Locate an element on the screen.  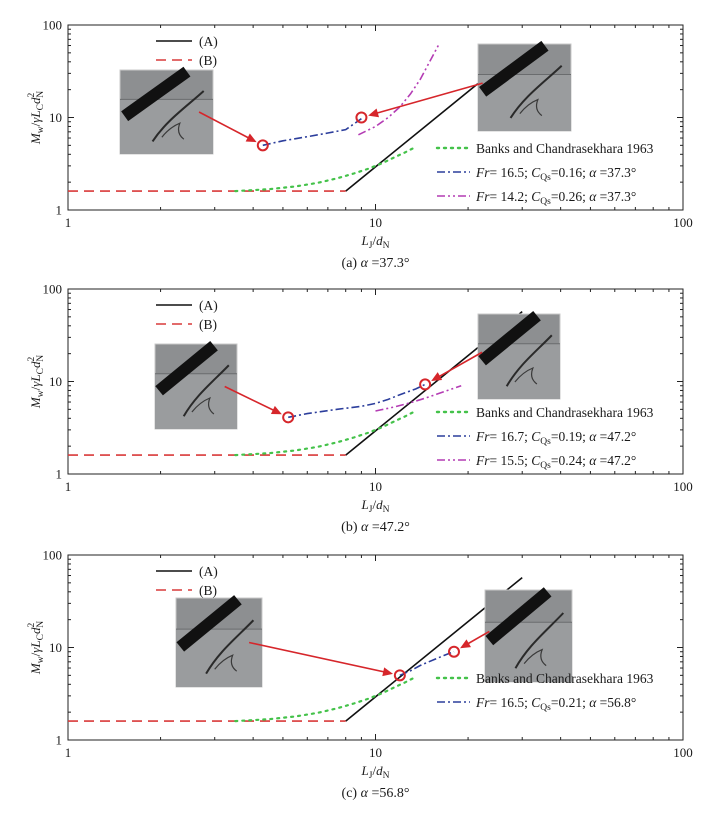
panel-caption: (c) α =56.8° is located at coordinates (376, 793).